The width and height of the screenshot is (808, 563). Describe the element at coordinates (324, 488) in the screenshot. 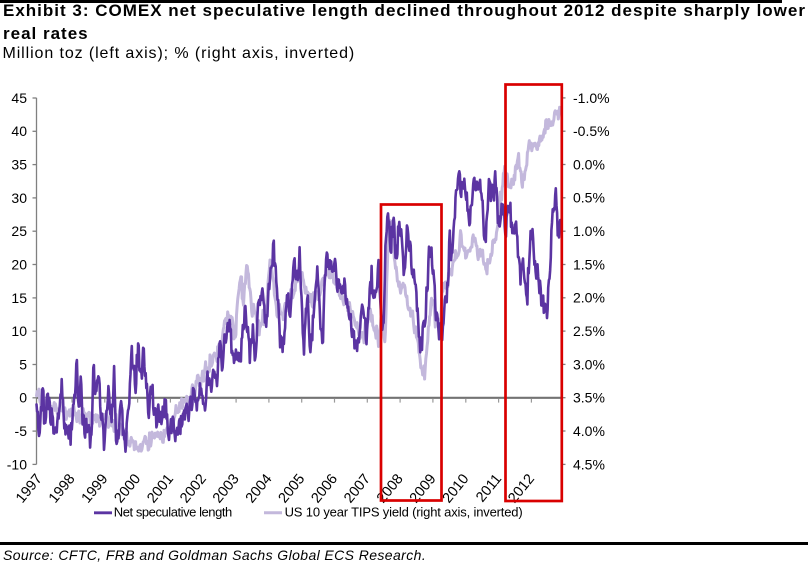

I see `svg-text: 2006` at that location.